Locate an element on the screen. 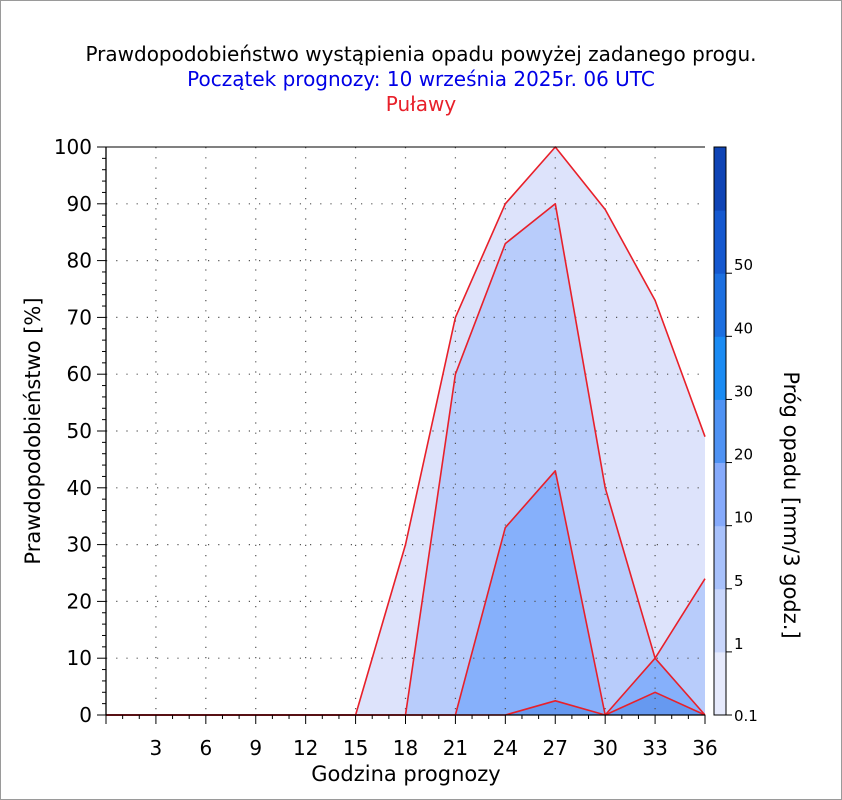  colorbar-title: Próg opadu [mm/3 godz.] is located at coordinates (791, 504).